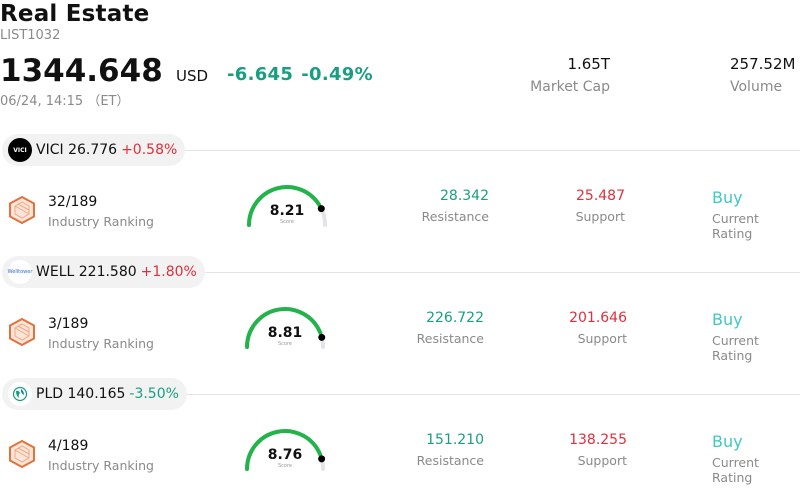 This screenshot has width=800, height=488. I want to click on industry-rank-value: 4/189, so click(68, 446).